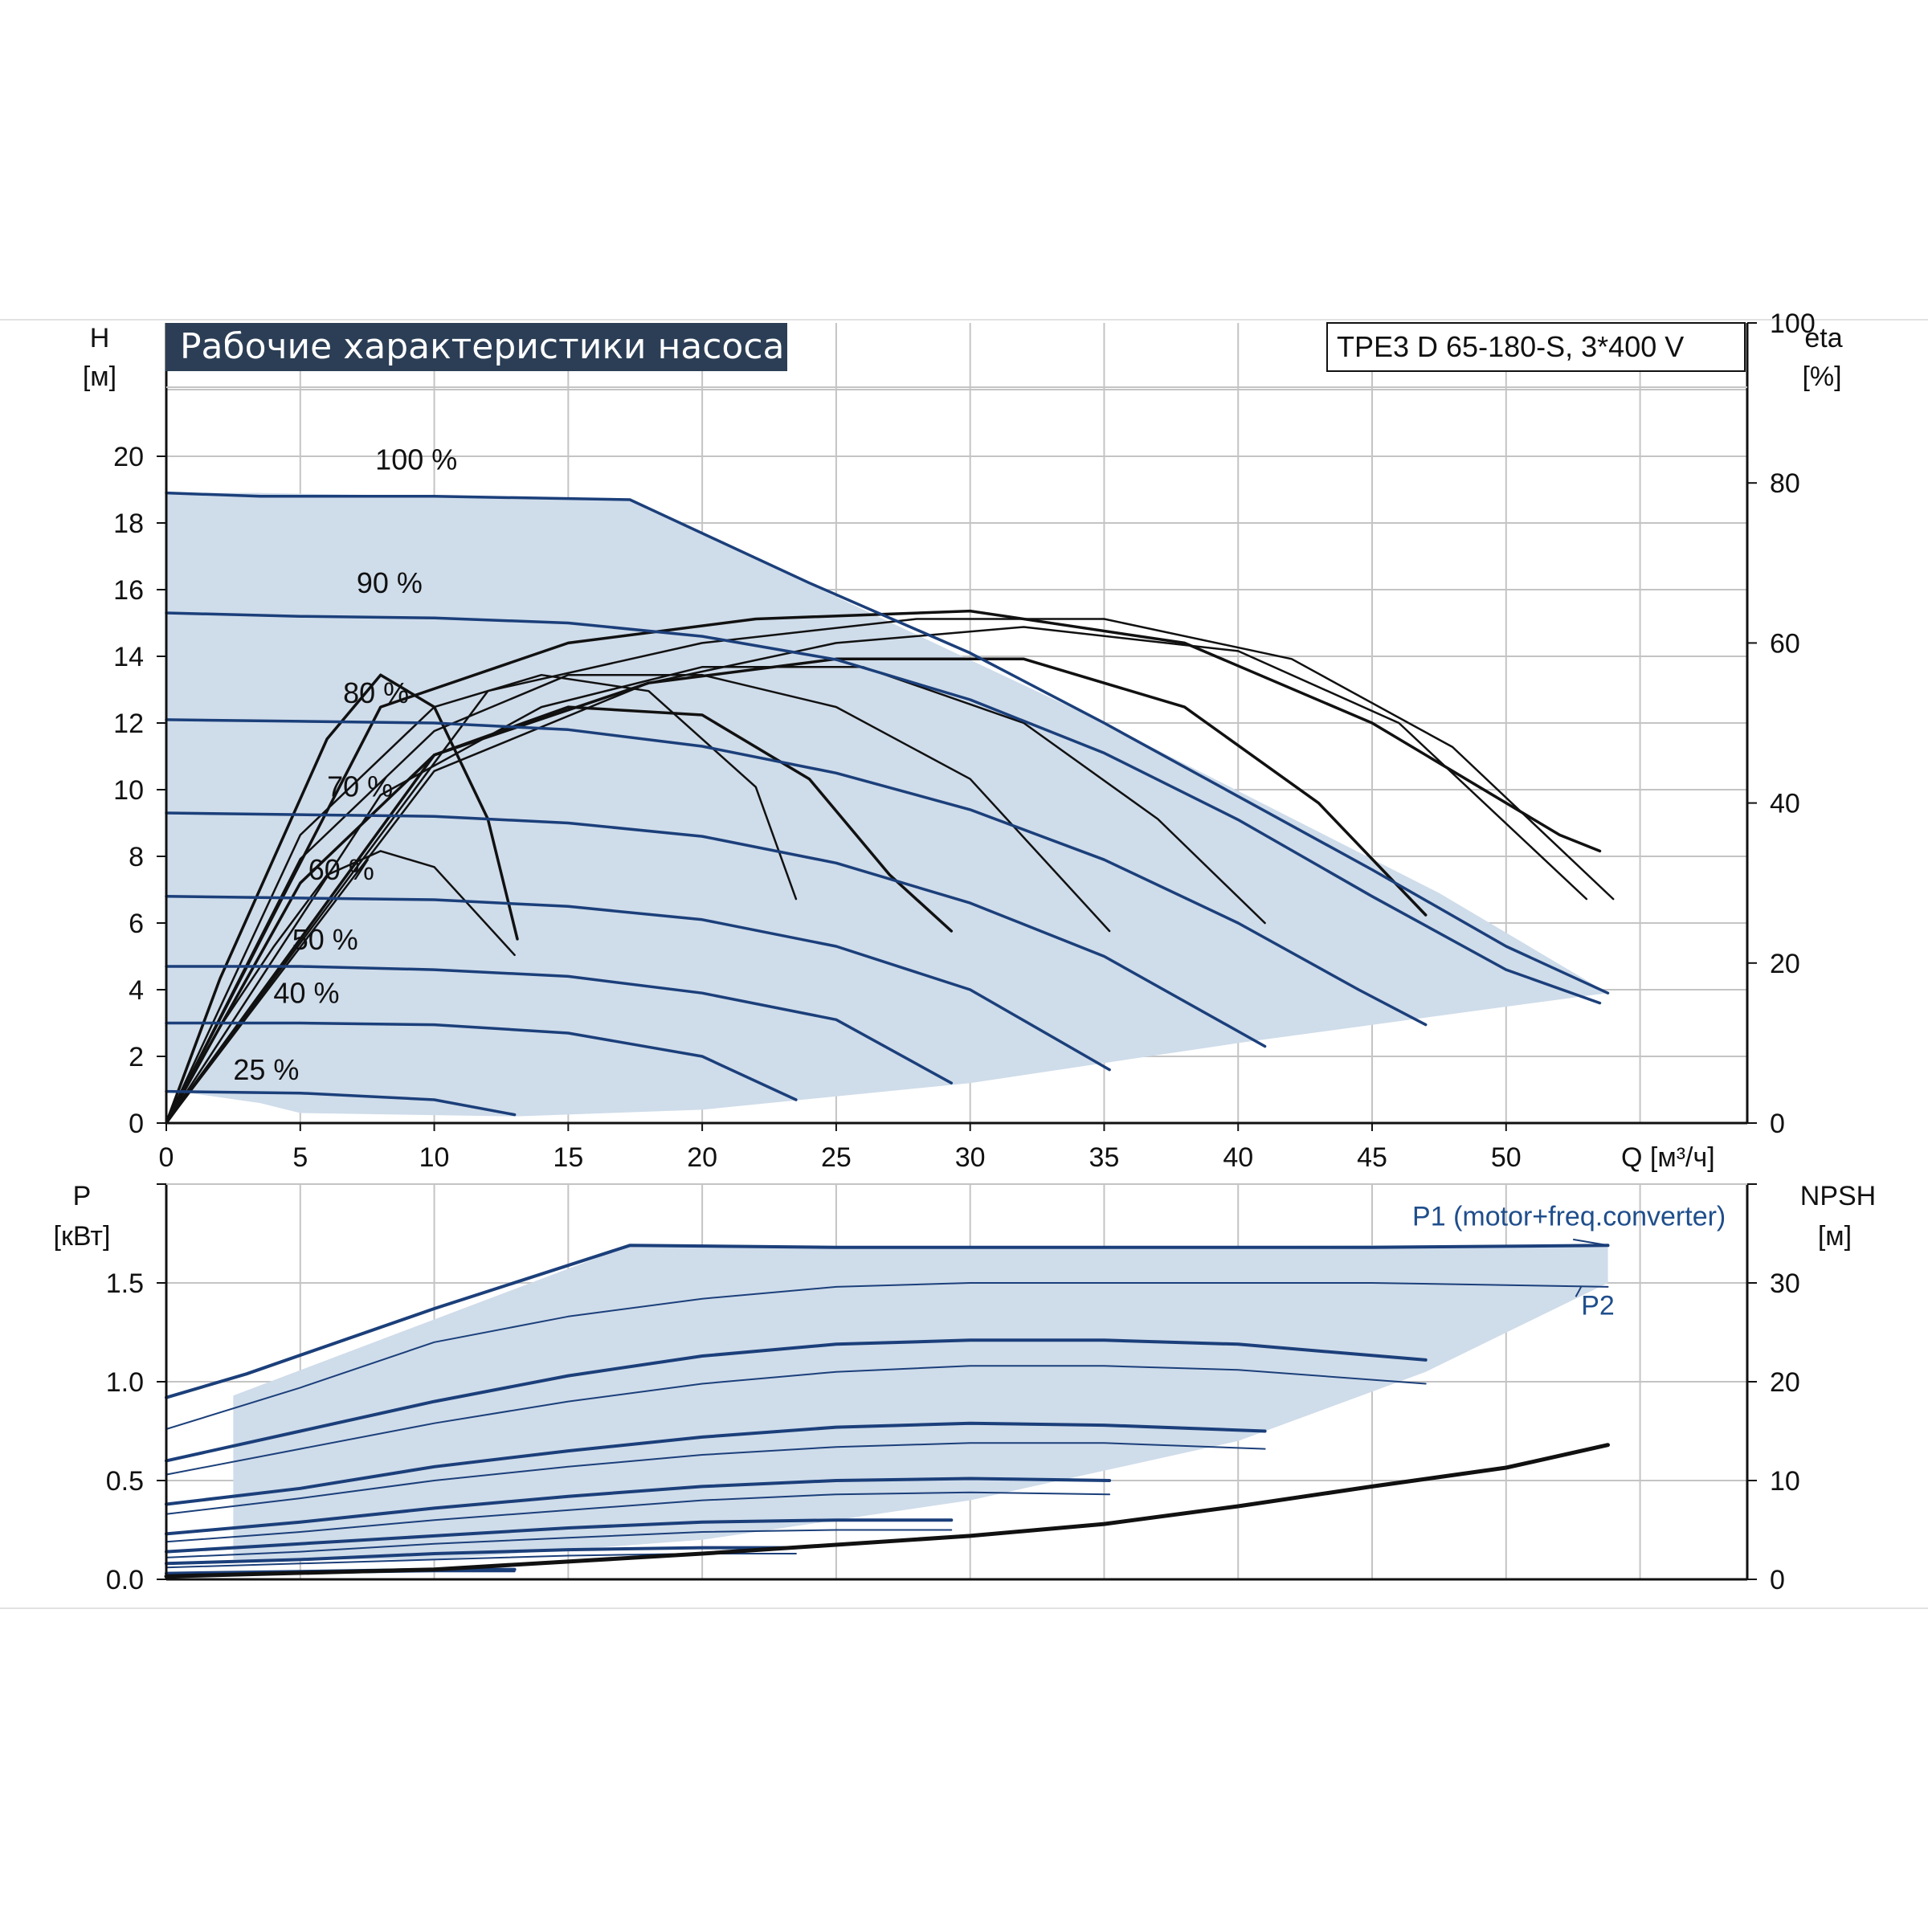 This screenshot has height=1932, width=1928. I want to click on flow-tick-label: 5, so click(300, 1157).